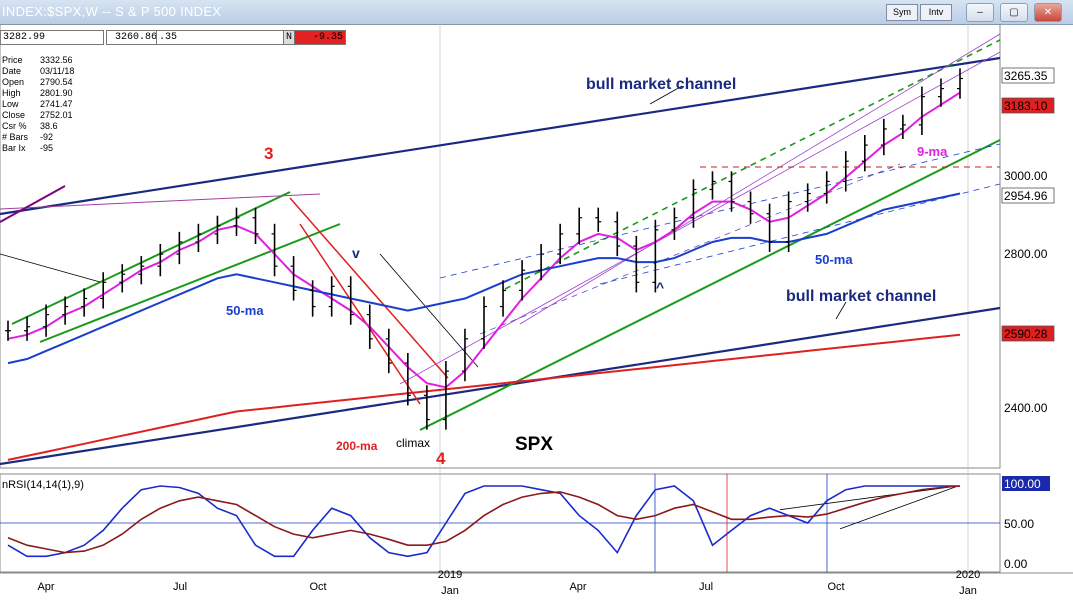 The image size is (1073, 604). I want to click on data-window-row: # Bars -92, so click(38, 137).